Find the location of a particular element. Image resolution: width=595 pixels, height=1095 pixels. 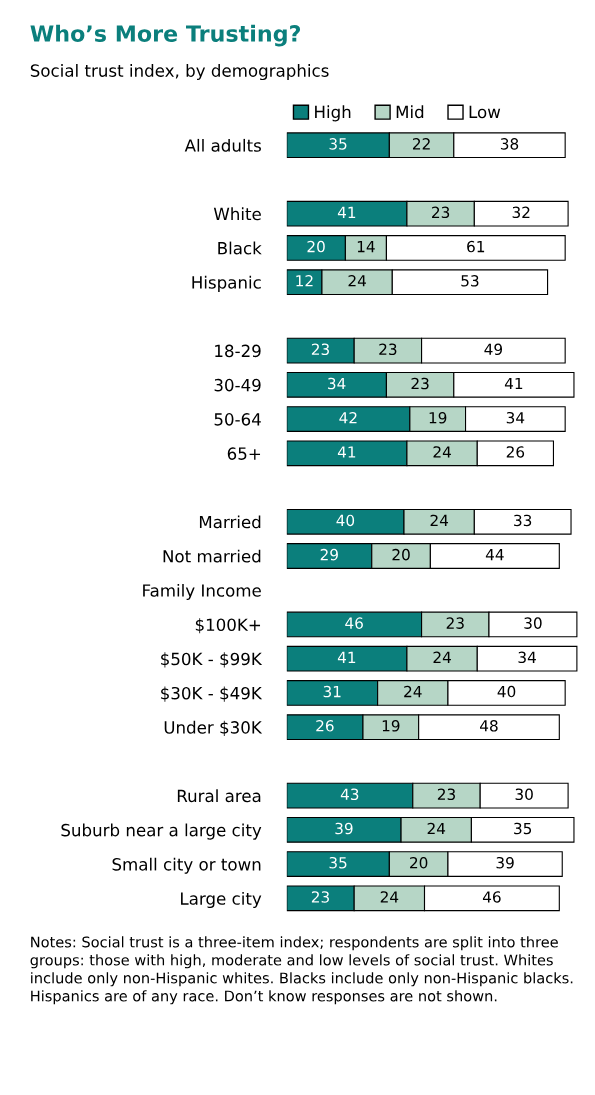

data-label: 14 is located at coordinates (366, 247).